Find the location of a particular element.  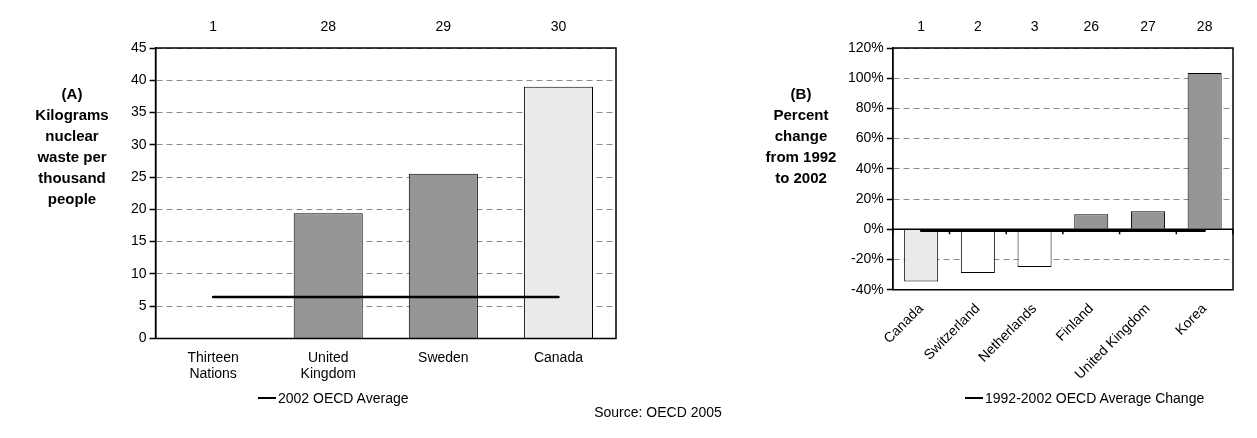

text: 3 is located at coordinates (1034, 25).